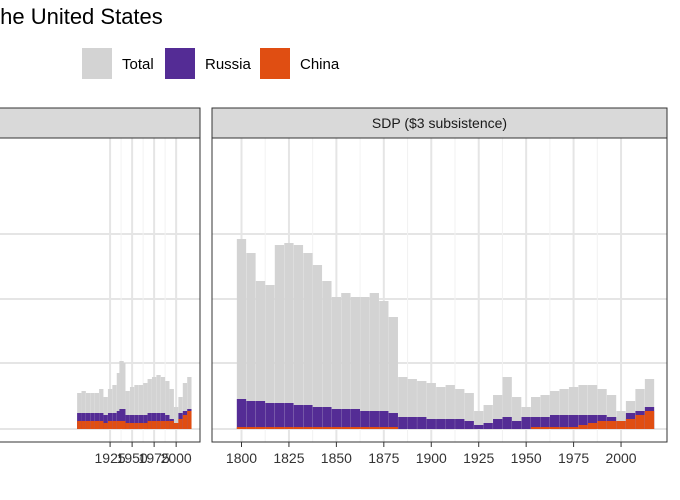 The width and height of the screenshot is (680, 500). What do you see at coordinates (336, 458) in the screenshot?
I see `x-tick-label: 1850` at bounding box center [336, 458].